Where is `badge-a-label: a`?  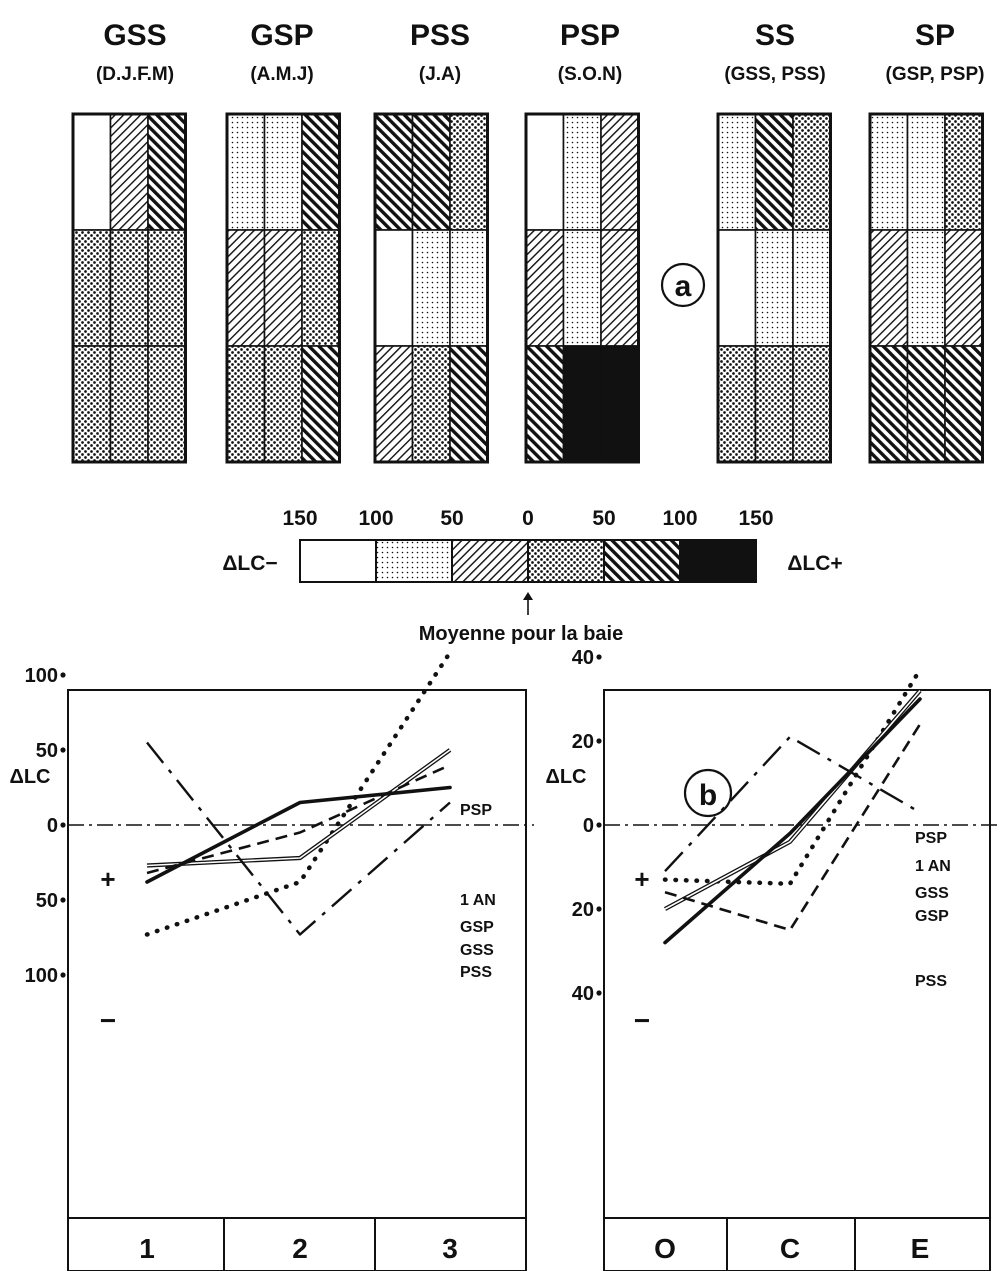
badge-a-label: a is located at coordinates (683, 286).